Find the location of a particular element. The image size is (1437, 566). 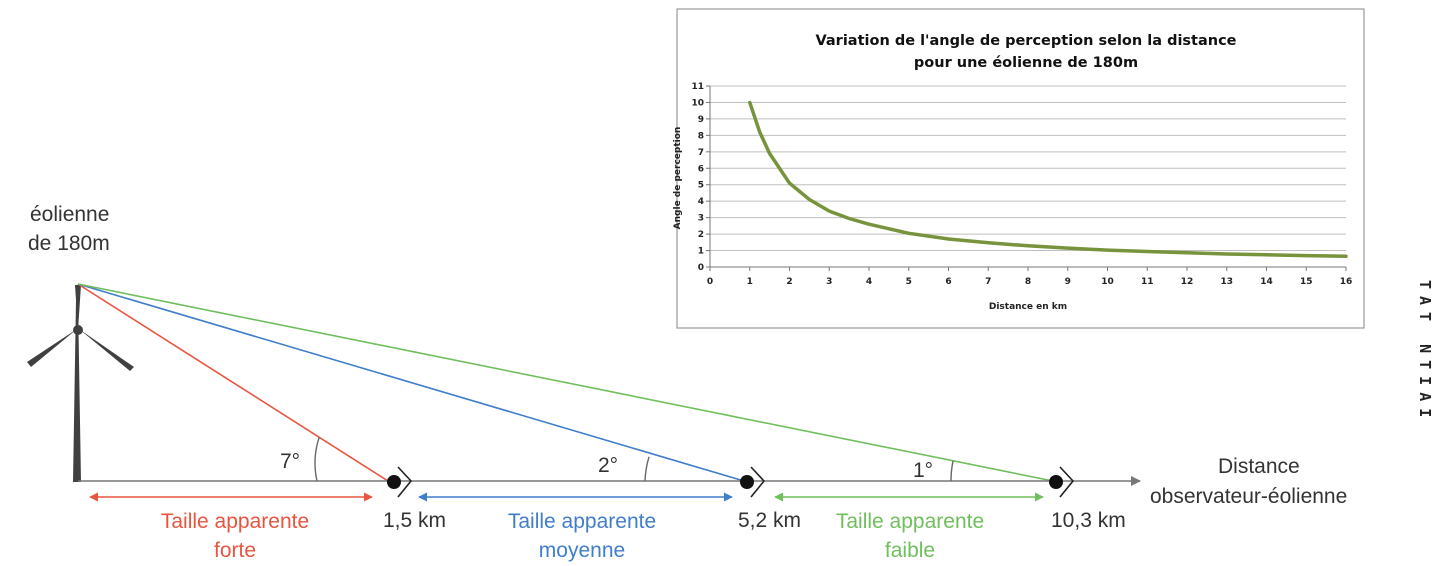

distance-label-2: 5,2 km is located at coordinates (769, 520).